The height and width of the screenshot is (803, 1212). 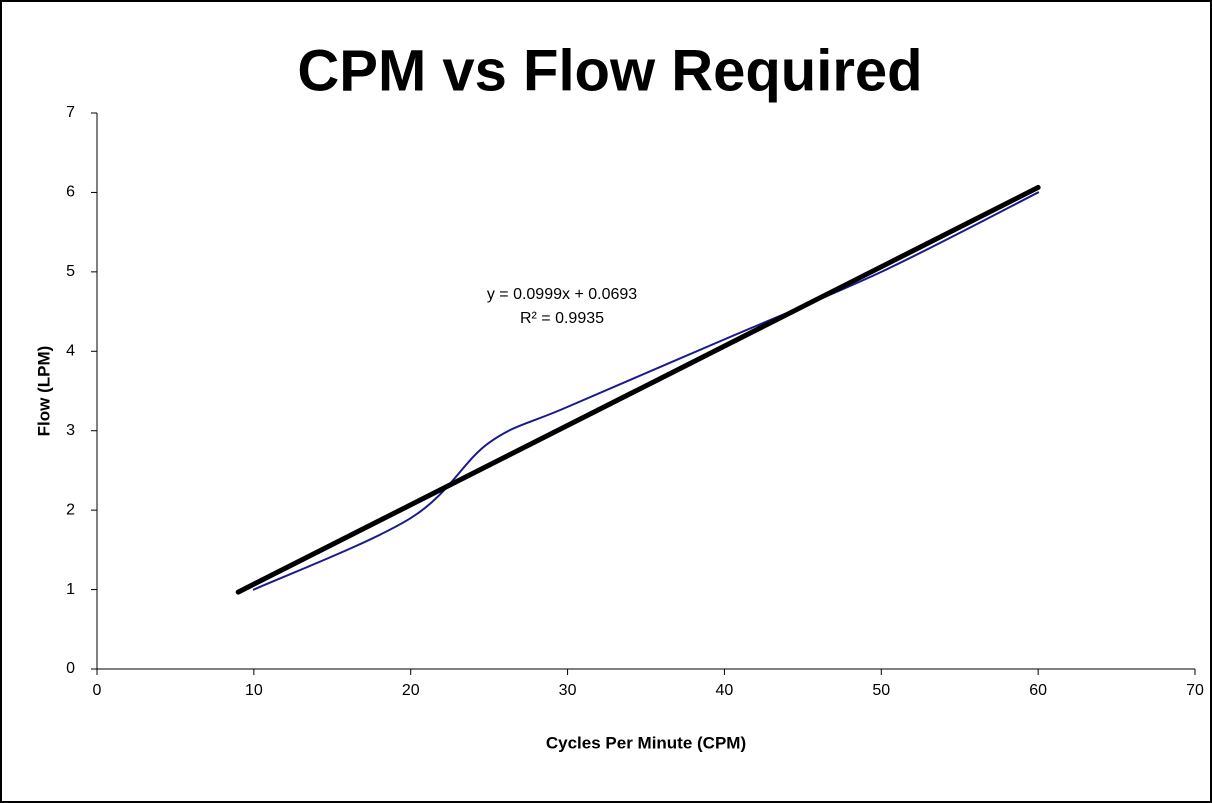 What do you see at coordinates (70, 112) in the screenshot?
I see `y-tick-label: 7` at bounding box center [70, 112].